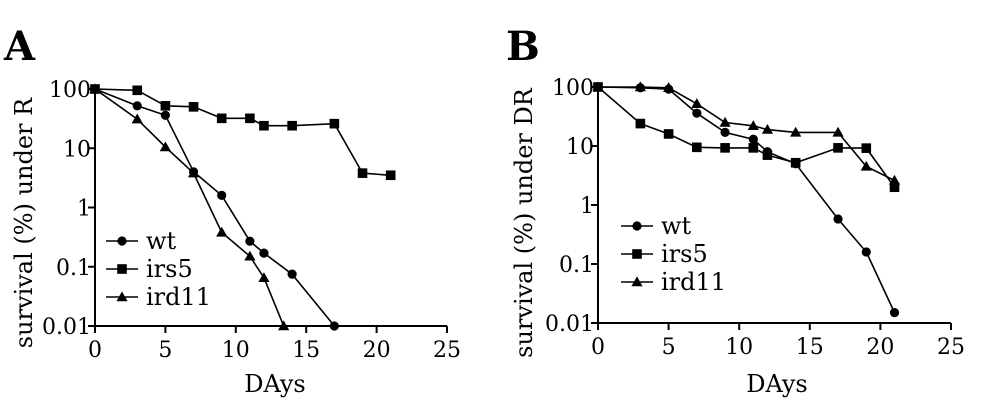 The image size is (1000, 414). I want to click on panel-b-y-tick-label: 10, so click(580, 147).